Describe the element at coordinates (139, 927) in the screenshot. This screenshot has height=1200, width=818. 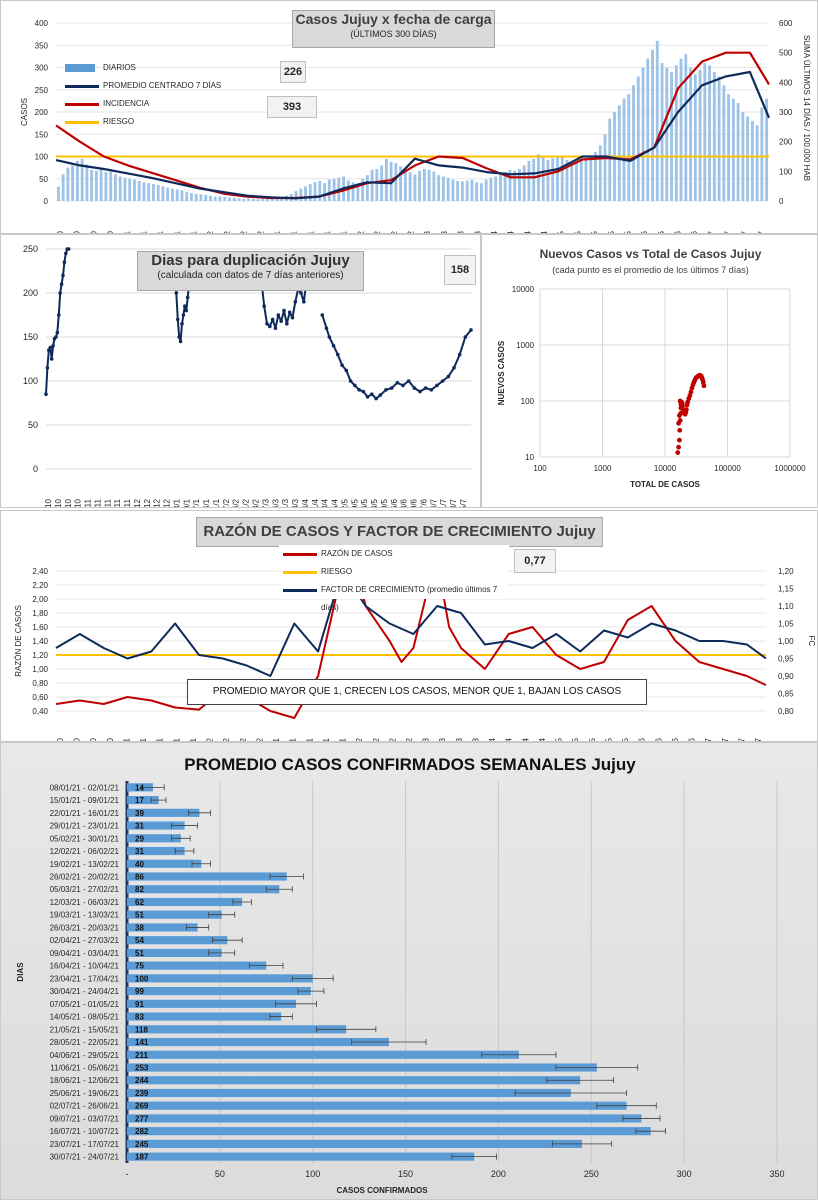
I see `data-label: 38` at that location.